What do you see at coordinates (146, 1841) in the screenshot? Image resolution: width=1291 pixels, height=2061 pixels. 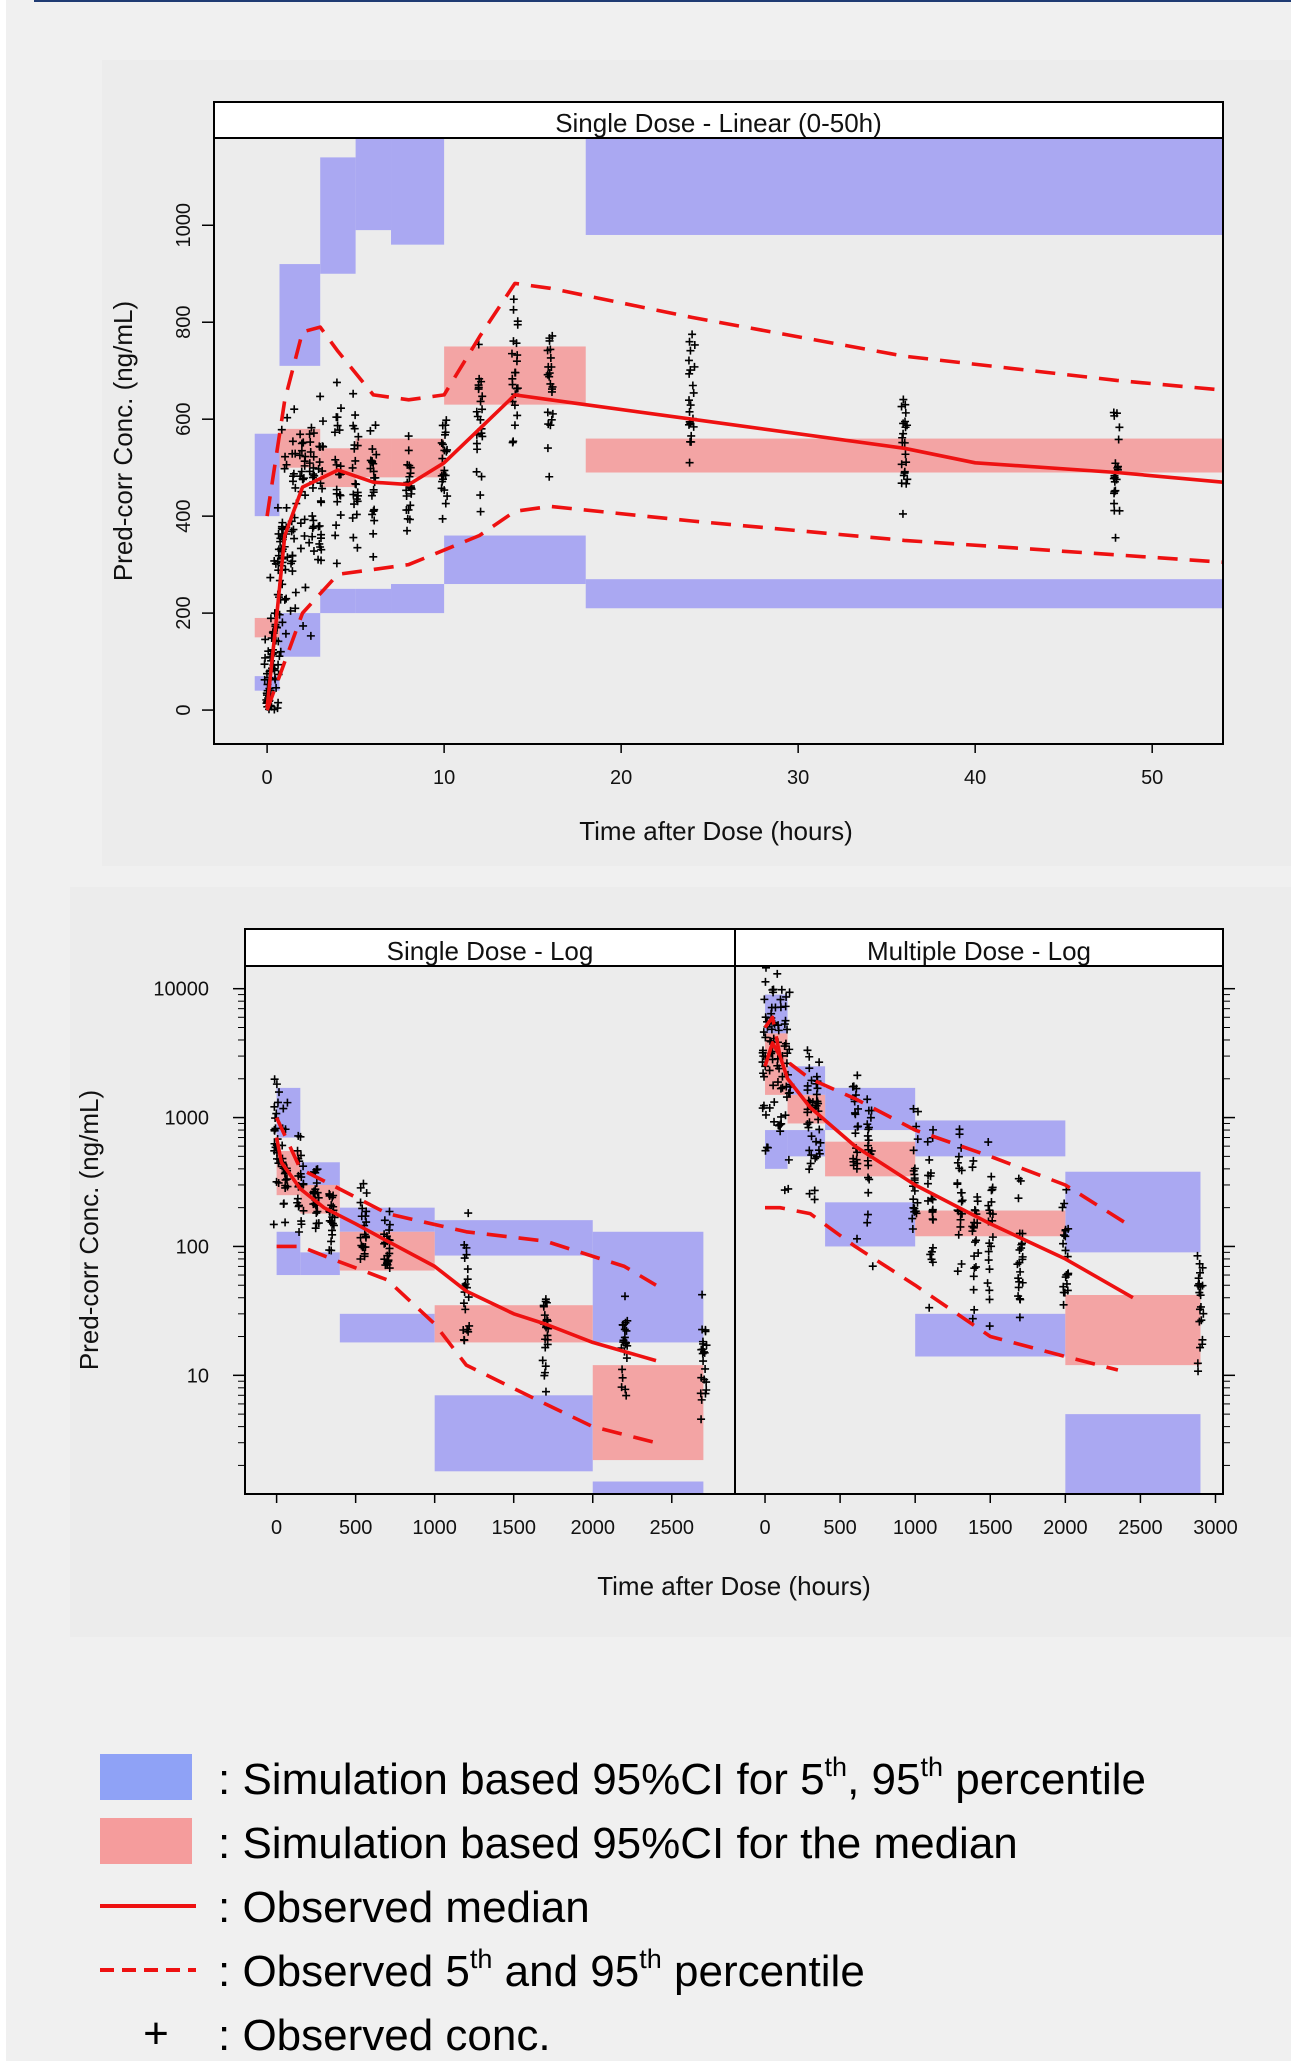 I see `legend-swatch-ci` at bounding box center [146, 1841].